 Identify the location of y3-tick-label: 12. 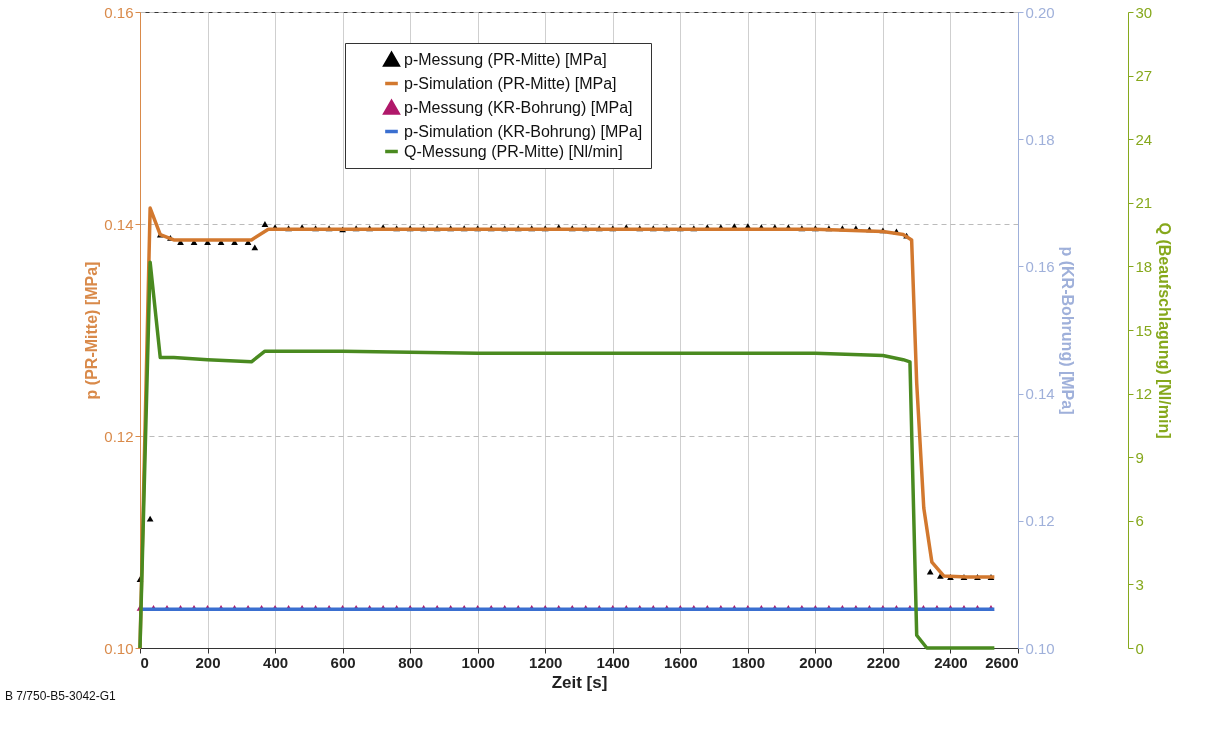
(1144, 394).